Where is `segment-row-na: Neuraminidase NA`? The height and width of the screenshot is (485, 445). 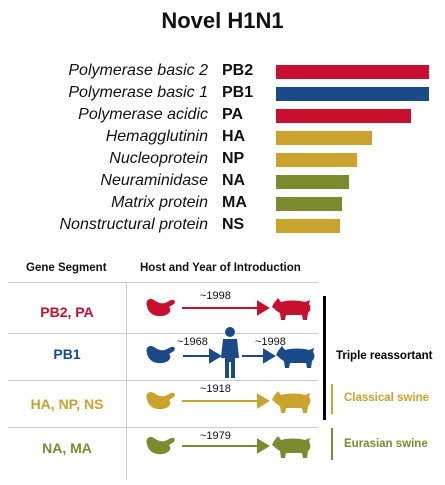
segment-row-na: Neuraminidase NA is located at coordinates (222, 182).